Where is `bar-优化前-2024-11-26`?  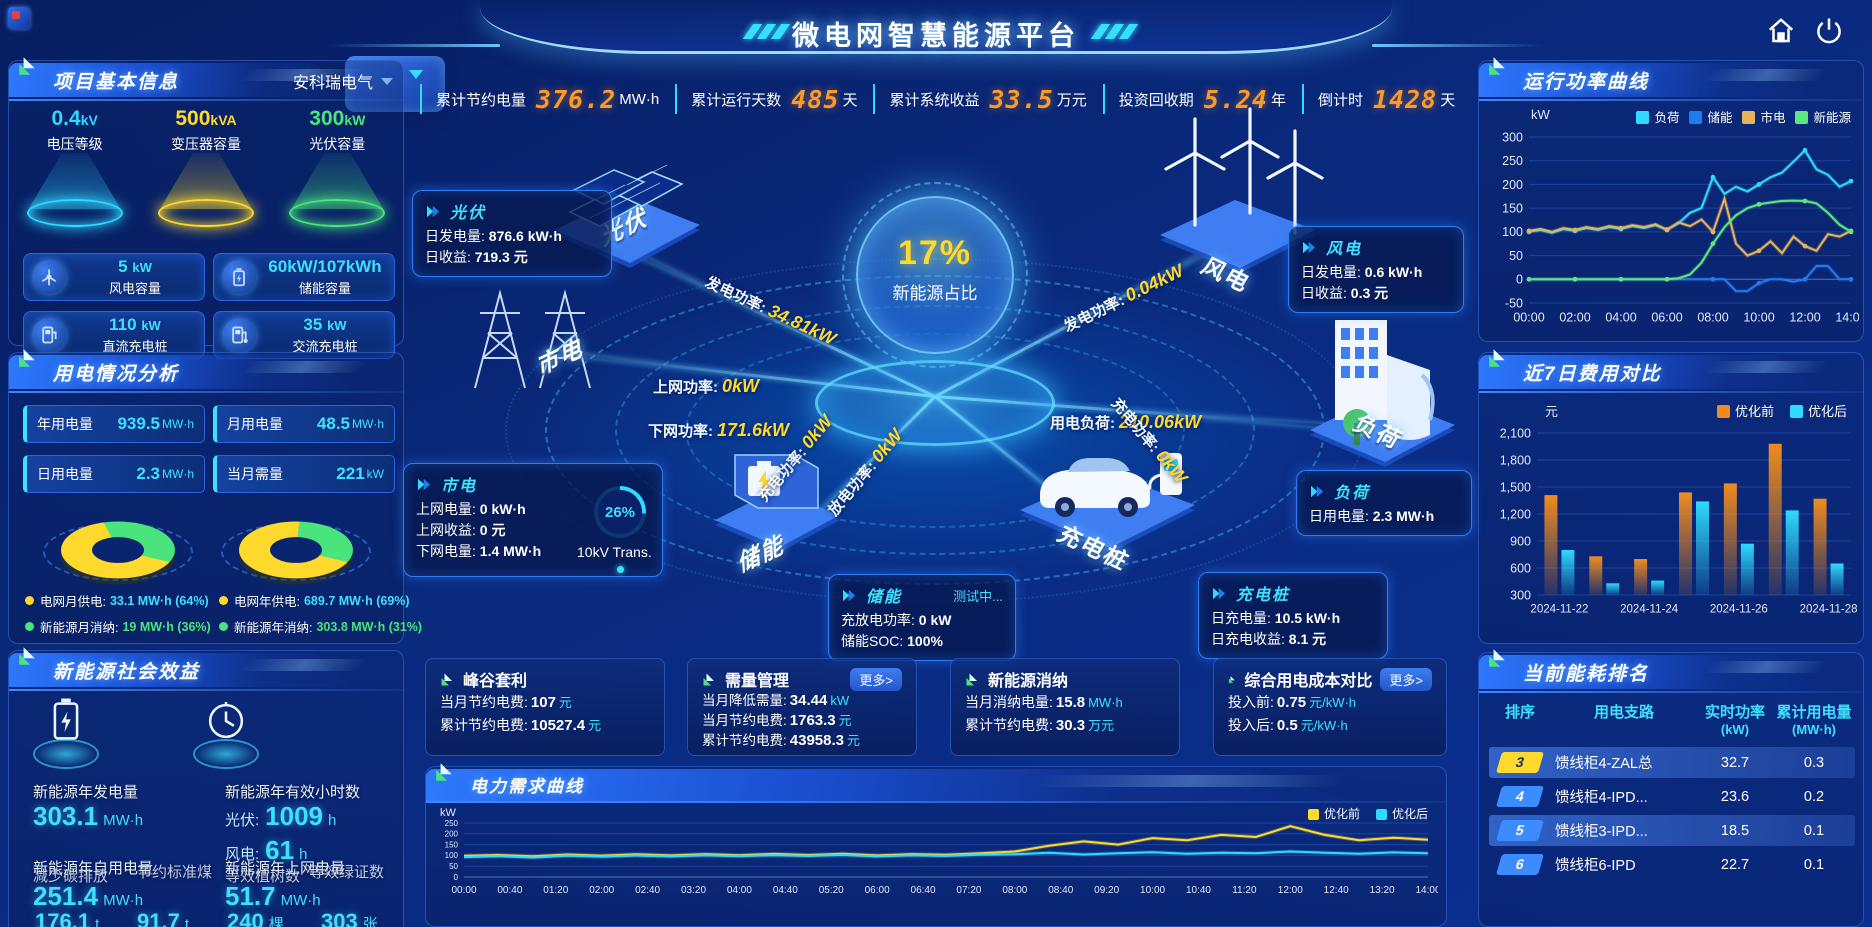
bar-优化前-2024-11-26 is located at coordinates (1730, 539).